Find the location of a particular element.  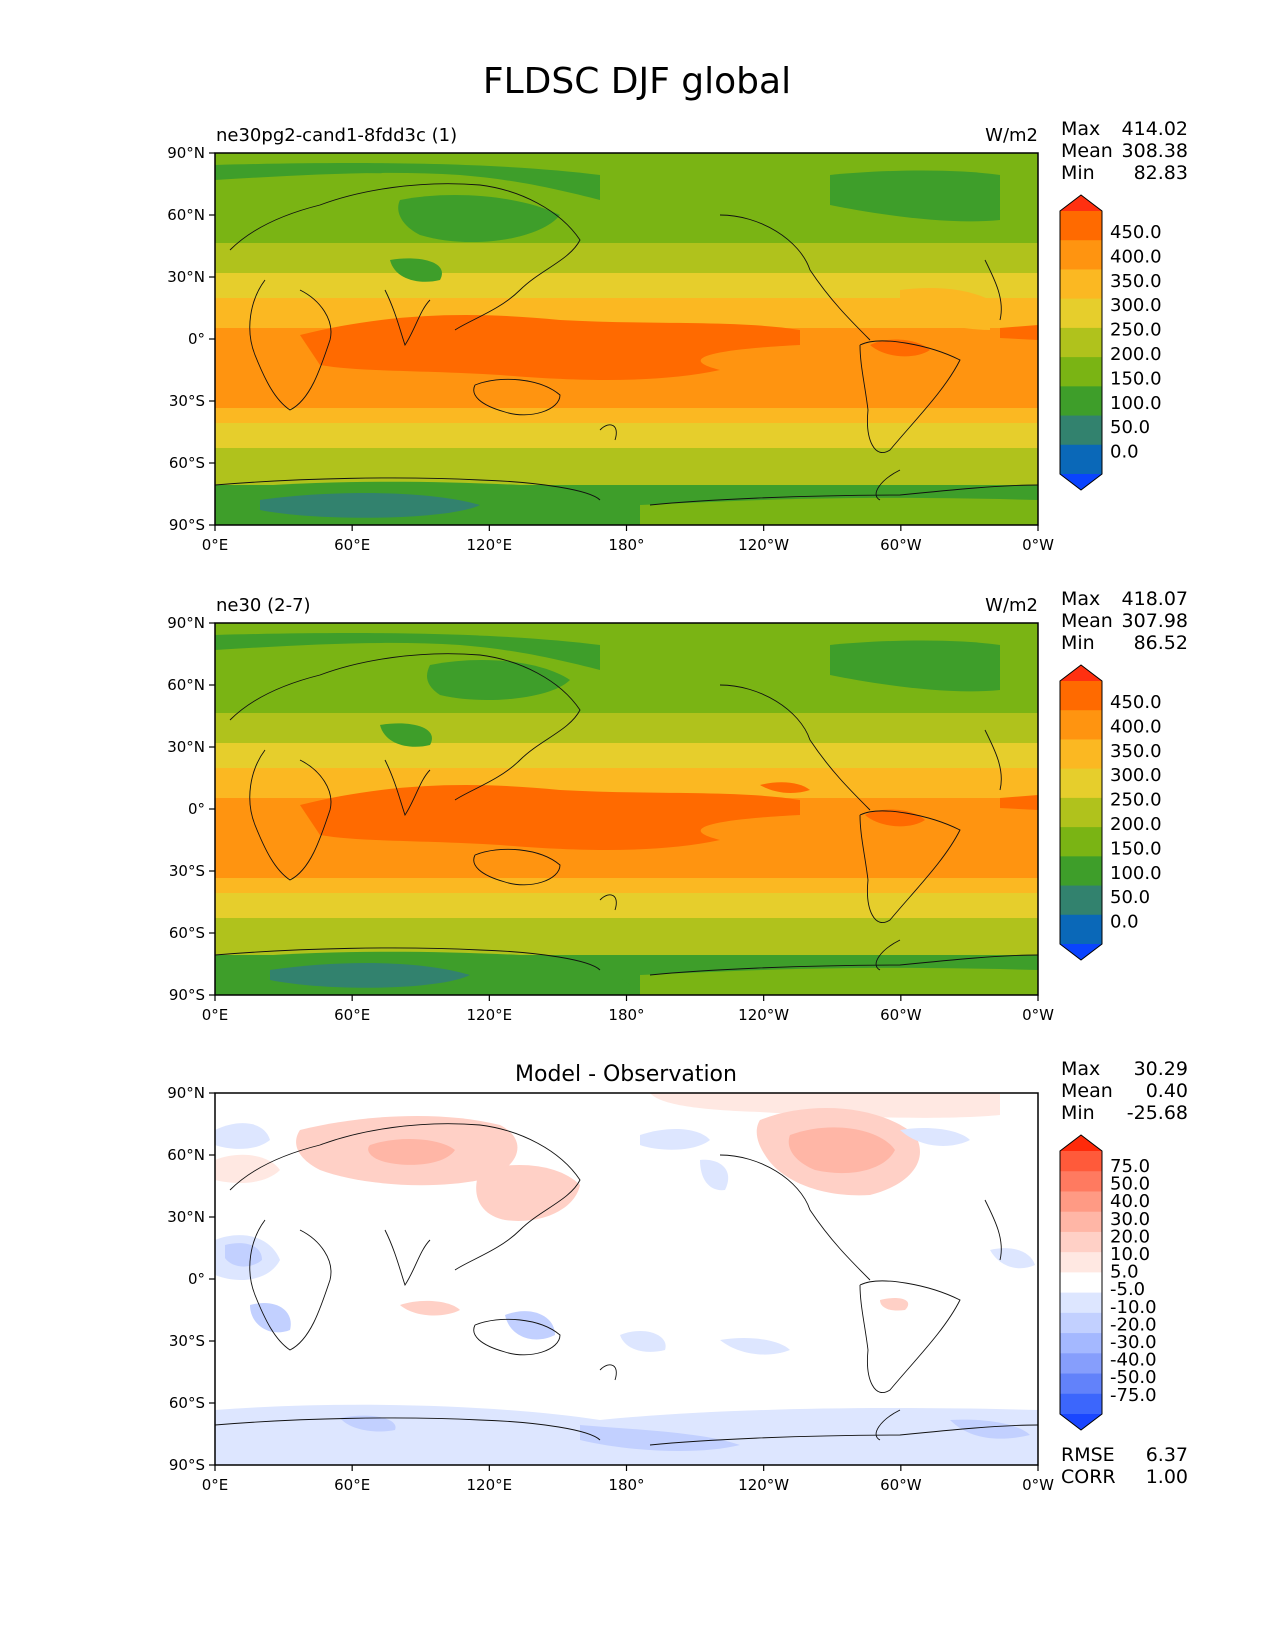

stat-max-value: 30.29 is located at coordinates (1161, 1069).